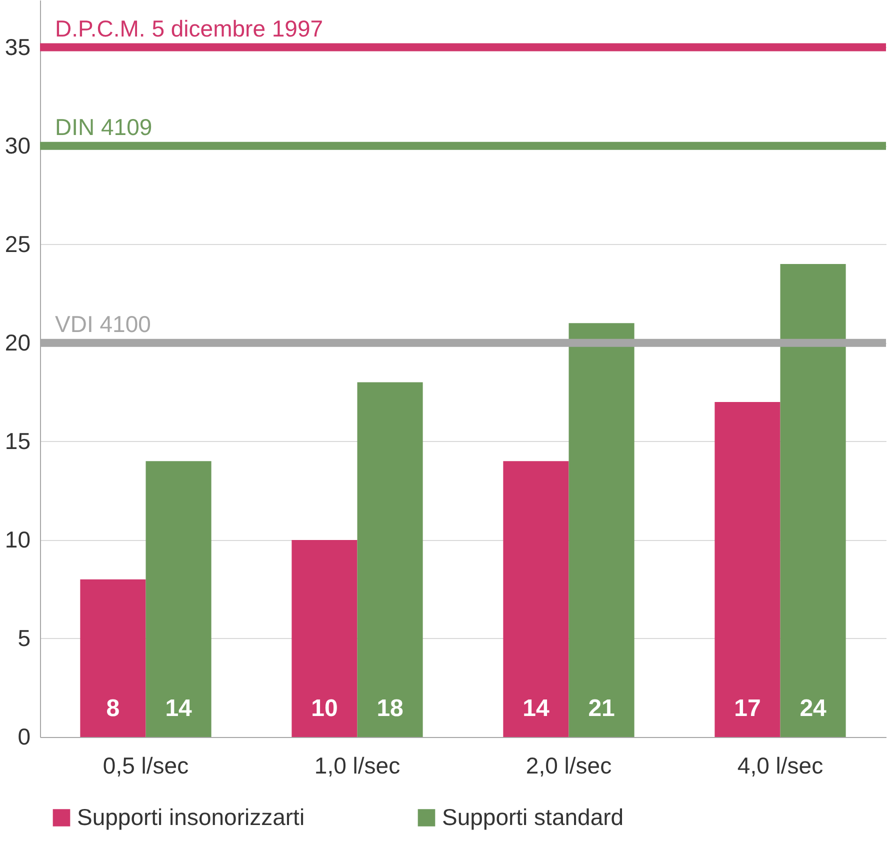 This screenshot has height=848, width=890. Describe the element at coordinates (191, 817) in the screenshot. I see `legend-label: Supporti insonorizzarti` at that location.